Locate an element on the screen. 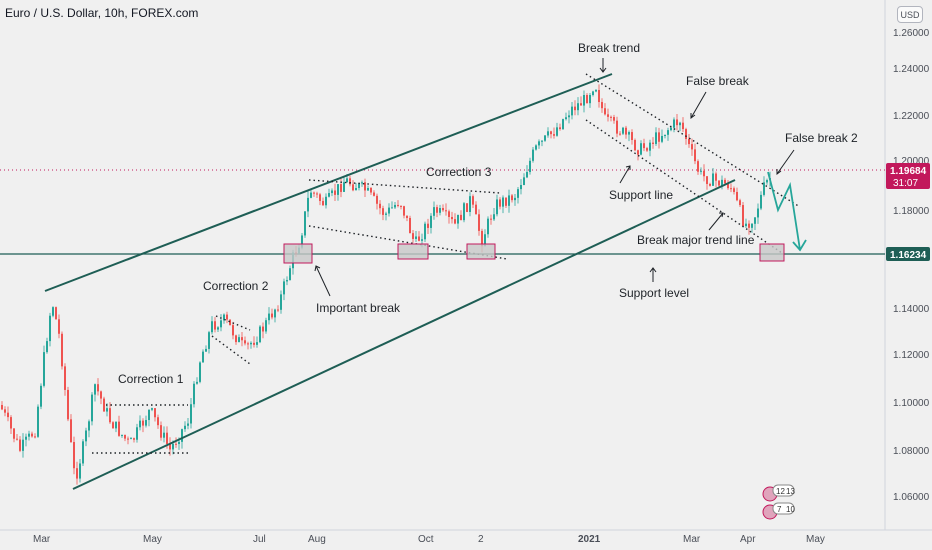 The image size is (932, 550). correction3-top-line is located at coordinates (404, 186).